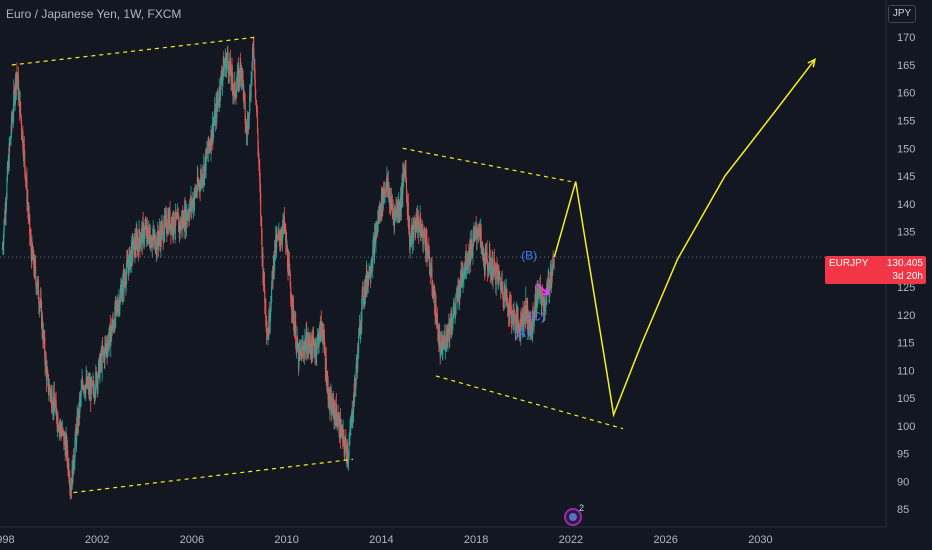 The image size is (932, 550). Describe the element at coordinates (902, 14) in the screenshot. I see `currency-button: JPY` at that location.